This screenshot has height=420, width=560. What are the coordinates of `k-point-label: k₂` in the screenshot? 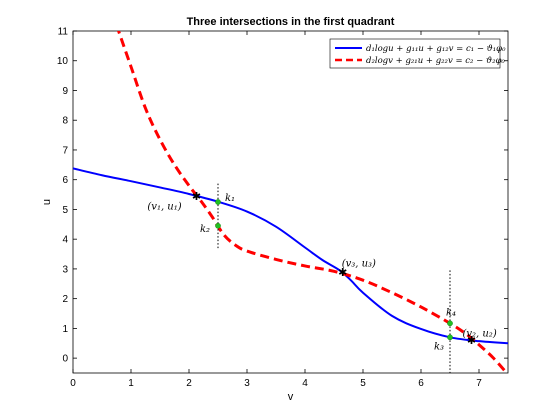 It's located at (205, 229).